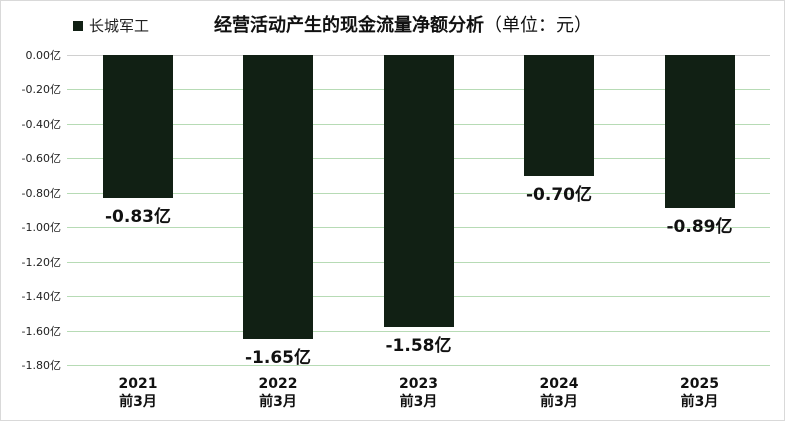 Image resolution: width=785 pixels, height=421 pixels. I want to click on y-tick-label: -0.40亿, so click(41, 124).